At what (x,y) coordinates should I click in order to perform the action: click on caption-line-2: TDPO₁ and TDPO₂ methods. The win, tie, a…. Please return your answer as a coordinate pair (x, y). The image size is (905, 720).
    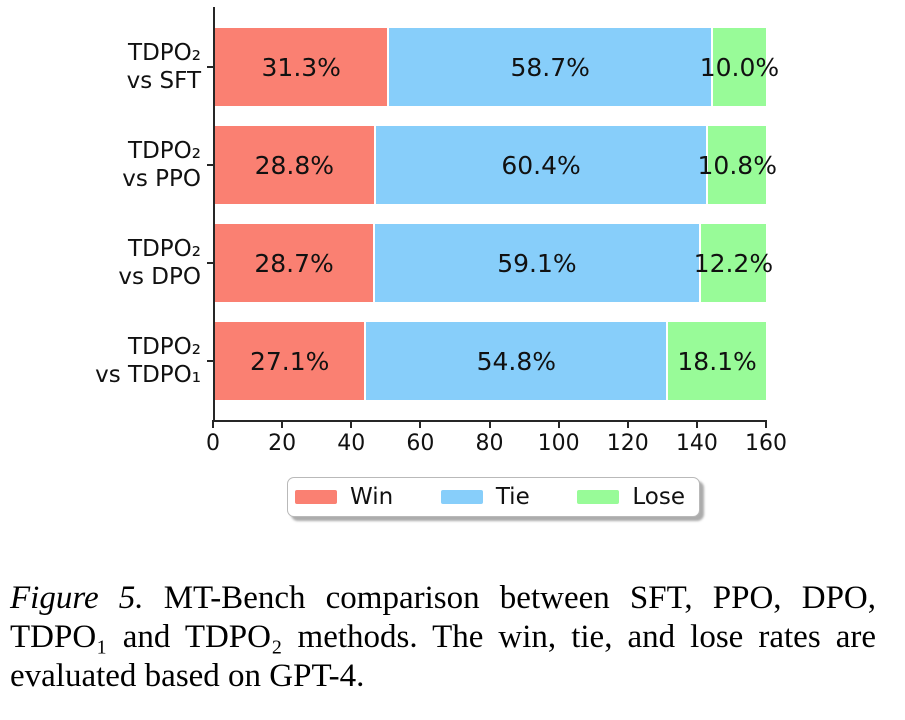
    Looking at the image, I should click on (443, 637).